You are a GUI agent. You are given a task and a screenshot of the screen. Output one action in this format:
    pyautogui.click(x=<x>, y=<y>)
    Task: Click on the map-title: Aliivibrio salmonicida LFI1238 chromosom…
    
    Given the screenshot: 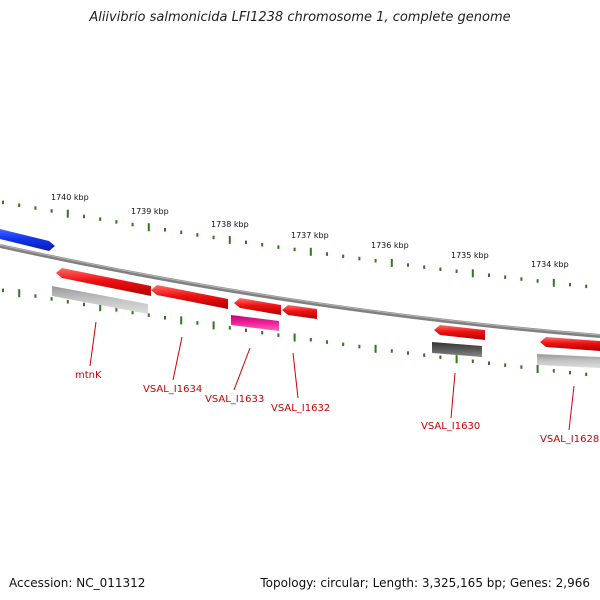 What is the action you would take?
    pyautogui.click(x=300, y=17)
    